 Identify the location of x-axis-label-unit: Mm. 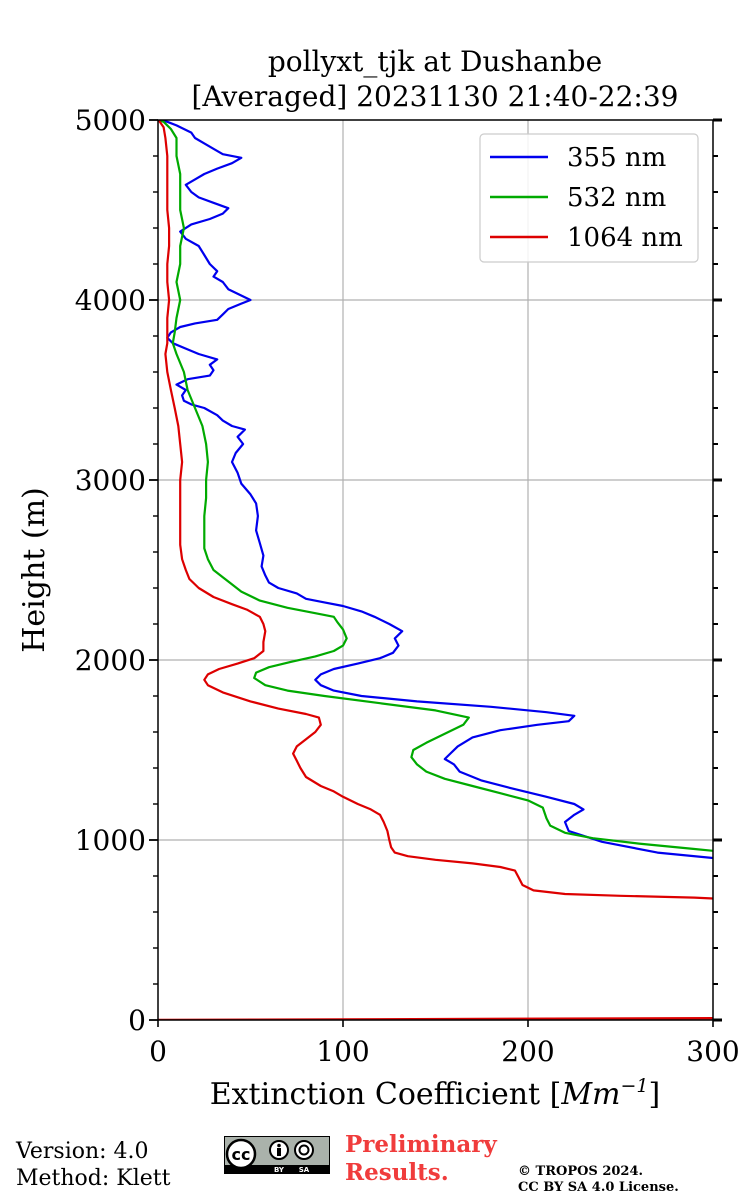
(590, 1094).